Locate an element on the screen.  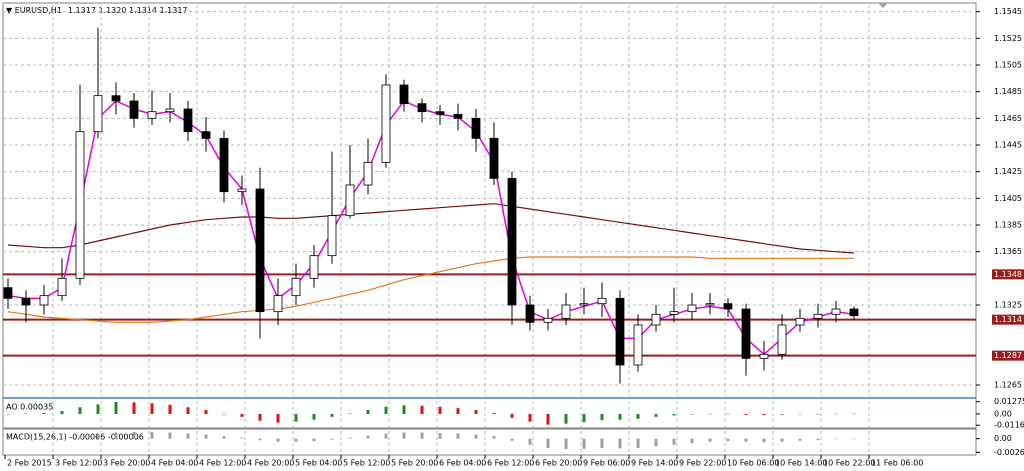
x-tick-label: 5 Feb 04:00 is located at coordinates (318, 463).